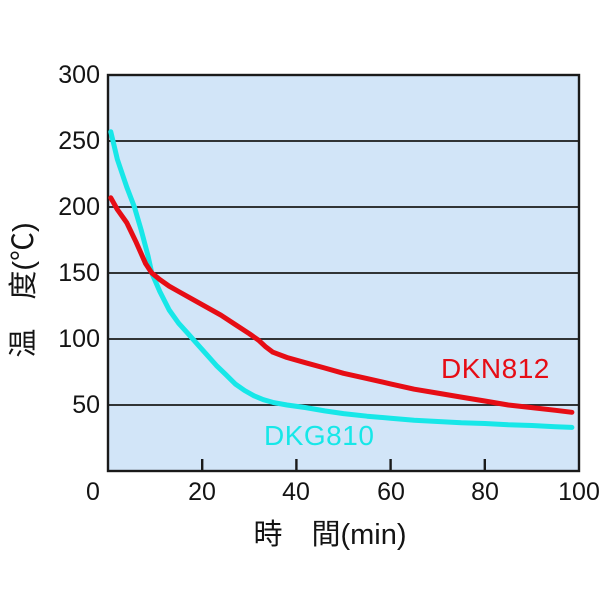 The width and height of the screenshot is (600, 600). What do you see at coordinates (391, 492) in the screenshot?
I see `x-tick-label-60: 60` at bounding box center [391, 492].